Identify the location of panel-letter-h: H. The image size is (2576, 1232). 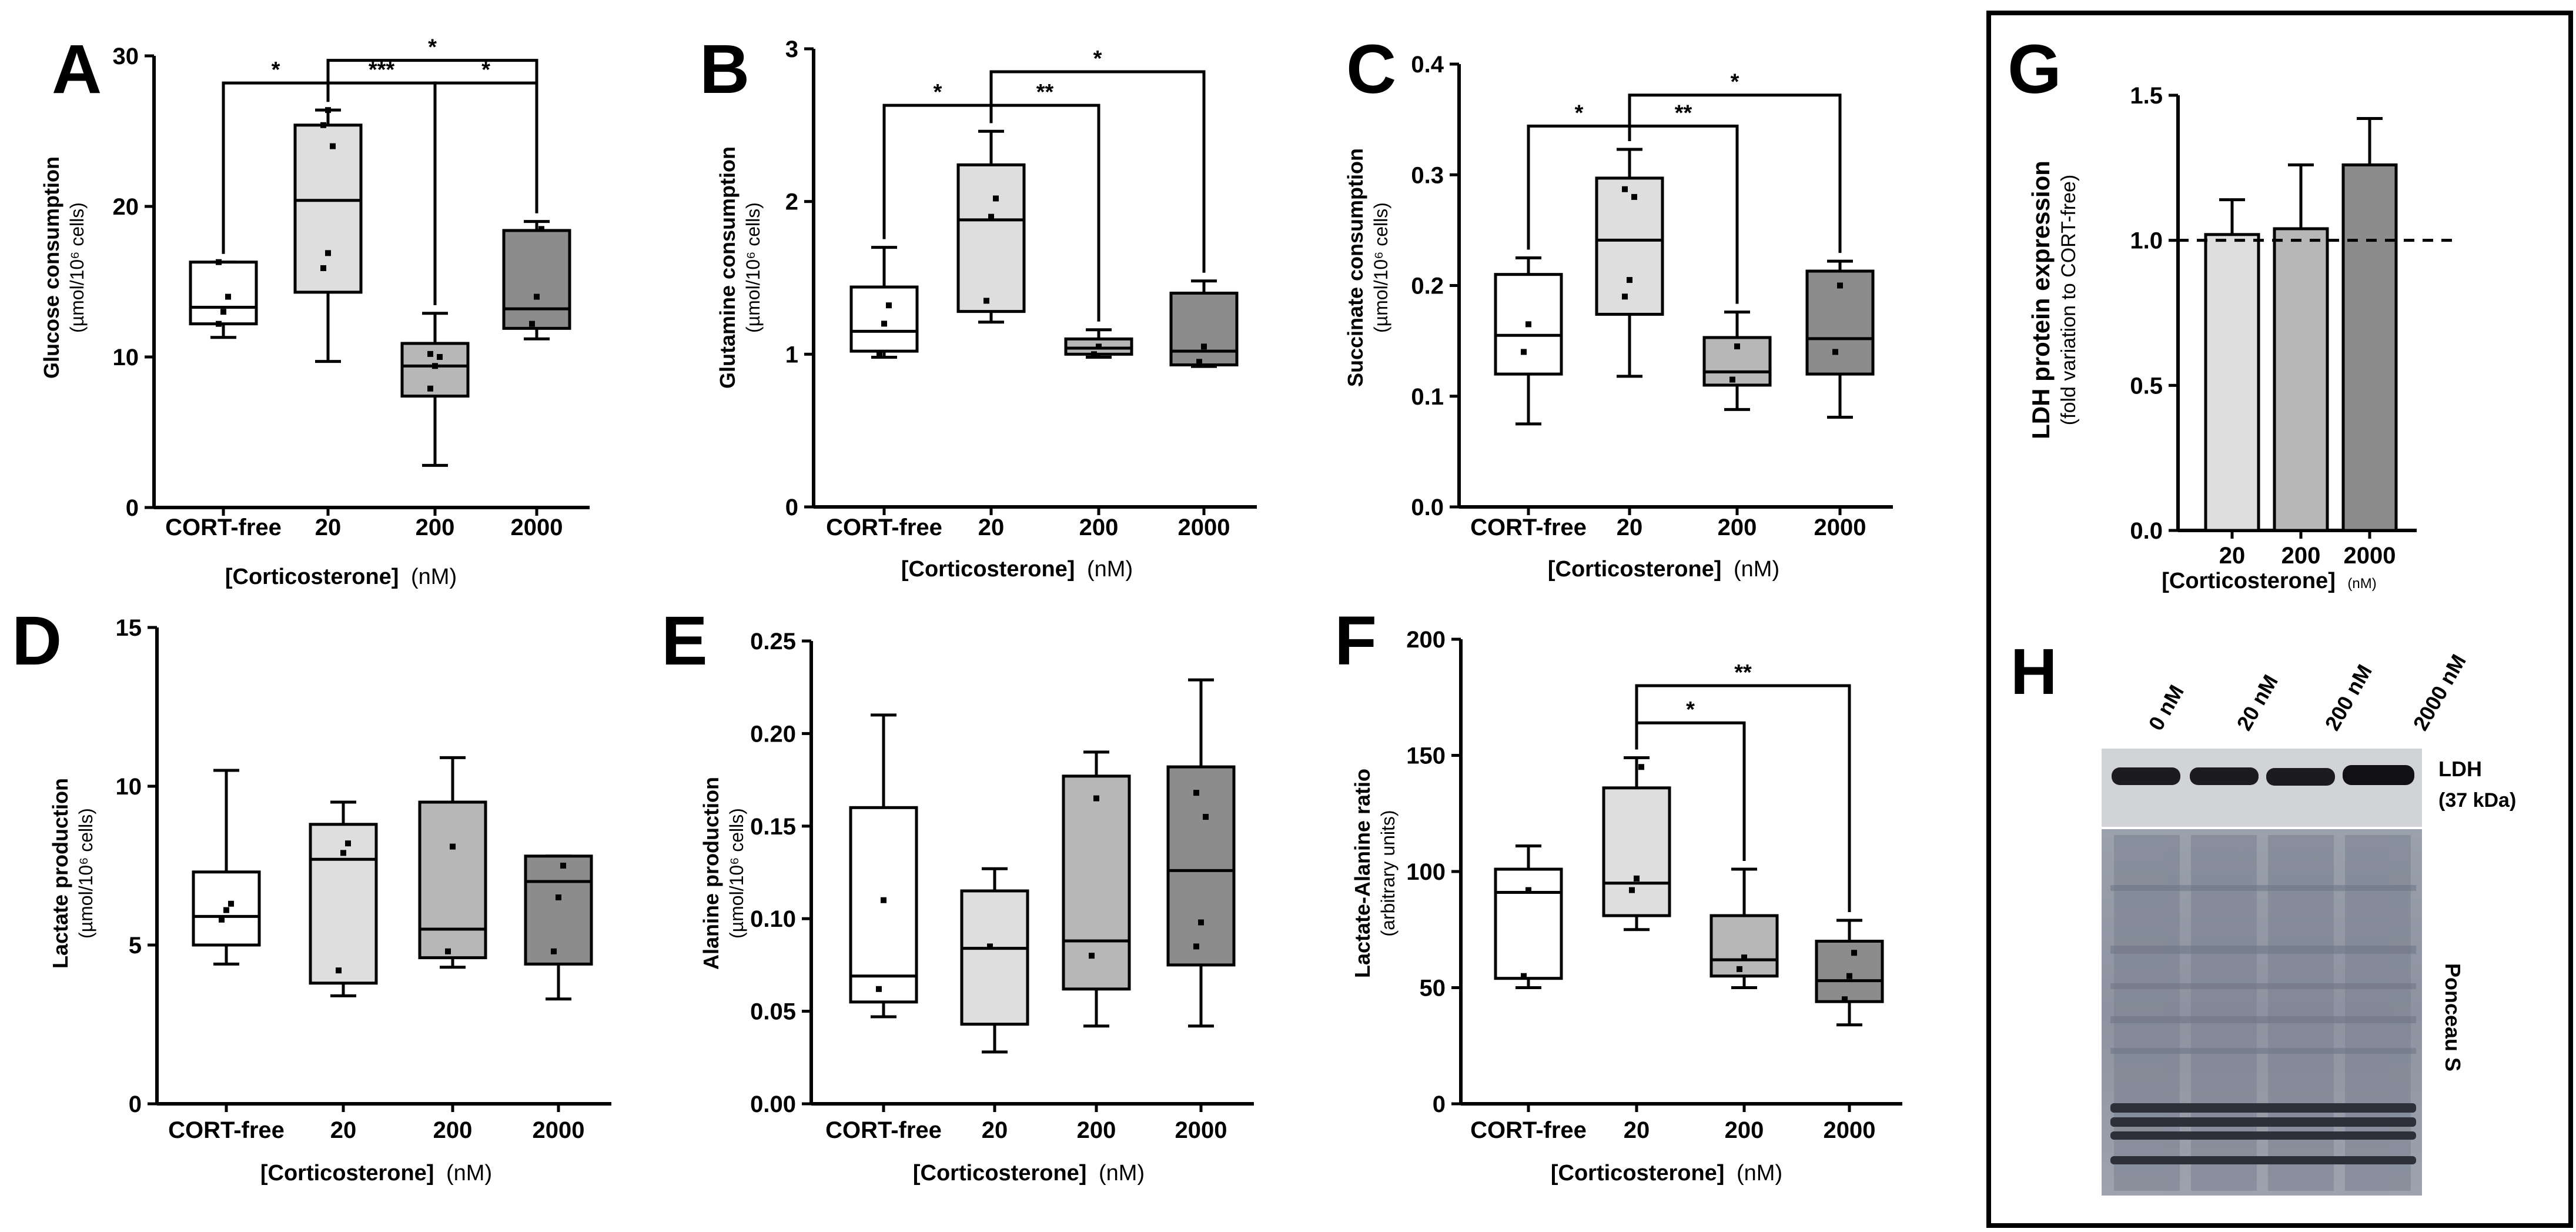
(2033, 672).